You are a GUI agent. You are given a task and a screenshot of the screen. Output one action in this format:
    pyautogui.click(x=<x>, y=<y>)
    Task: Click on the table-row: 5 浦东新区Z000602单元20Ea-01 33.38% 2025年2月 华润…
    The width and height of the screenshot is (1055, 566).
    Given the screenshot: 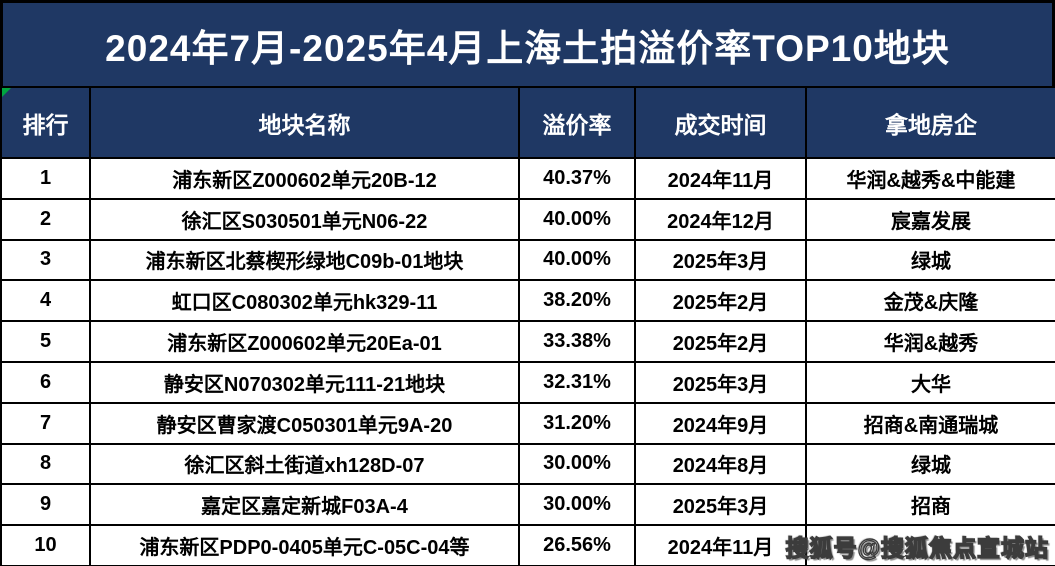 What is the action you would take?
    pyautogui.click(x=527, y=341)
    